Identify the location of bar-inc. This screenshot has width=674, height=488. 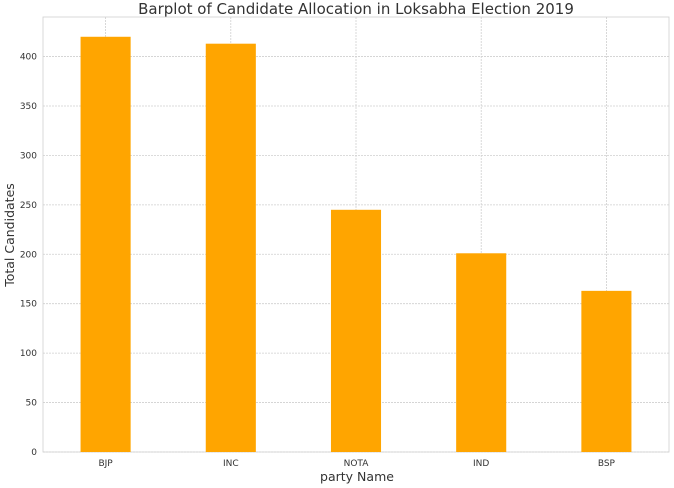
(230, 248).